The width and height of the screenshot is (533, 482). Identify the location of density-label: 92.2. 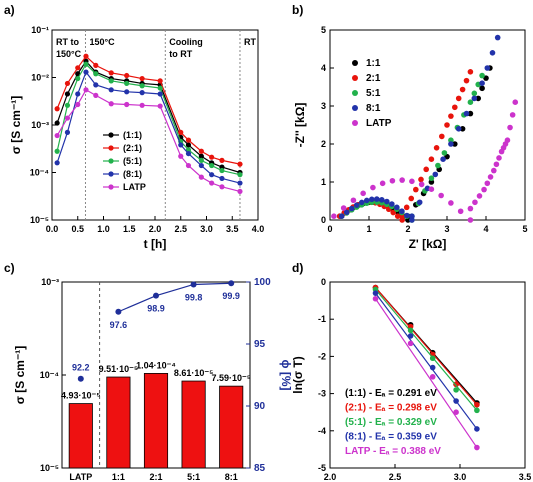
(81, 368).